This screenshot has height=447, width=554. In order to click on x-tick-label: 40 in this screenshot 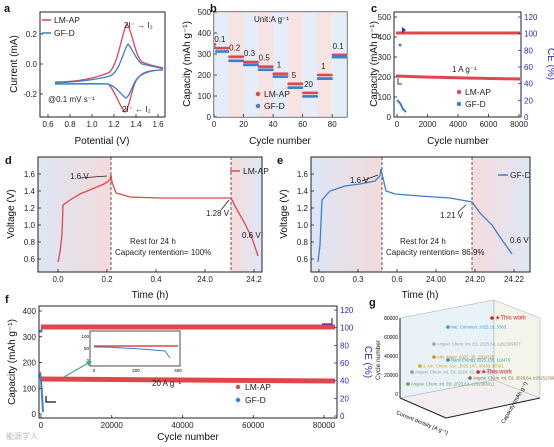, I will do `click(273, 124)`.